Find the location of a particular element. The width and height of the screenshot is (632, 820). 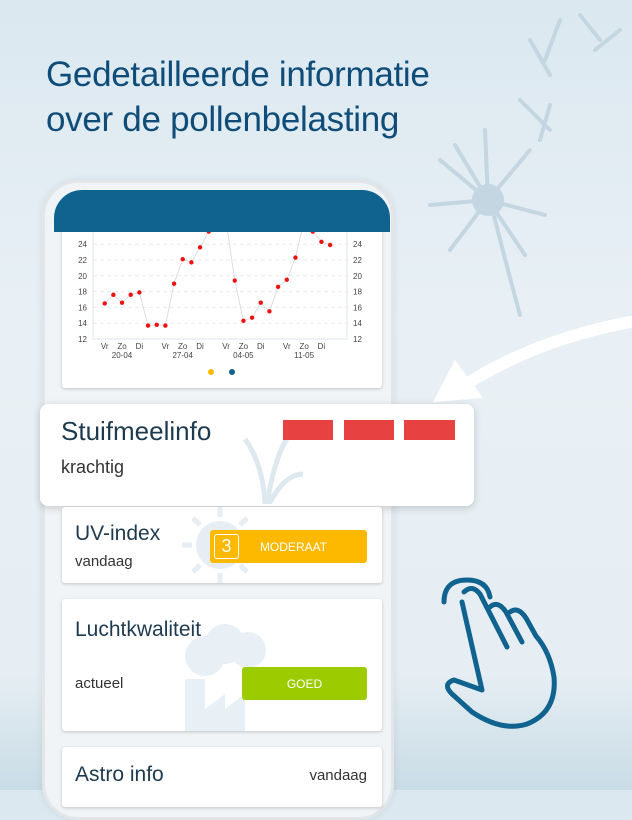

air-quality-card: Luchtkwaliteit actueel GOED is located at coordinates (222, 665).